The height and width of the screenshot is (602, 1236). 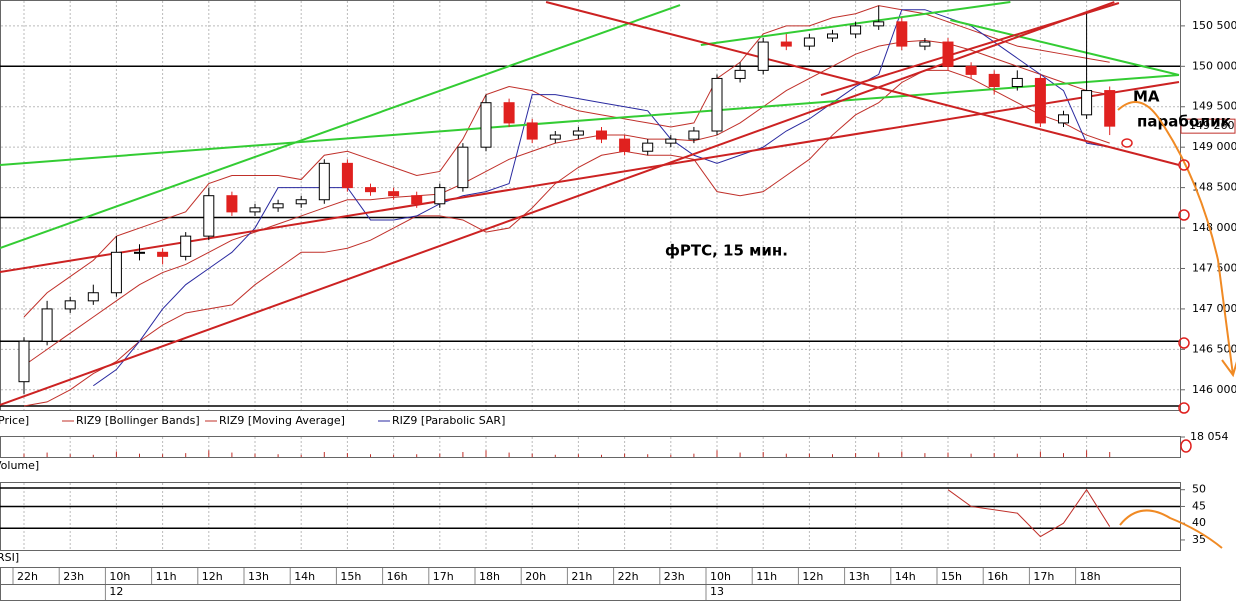 I want to click on last-price-box, so click(x=1208, y=126).